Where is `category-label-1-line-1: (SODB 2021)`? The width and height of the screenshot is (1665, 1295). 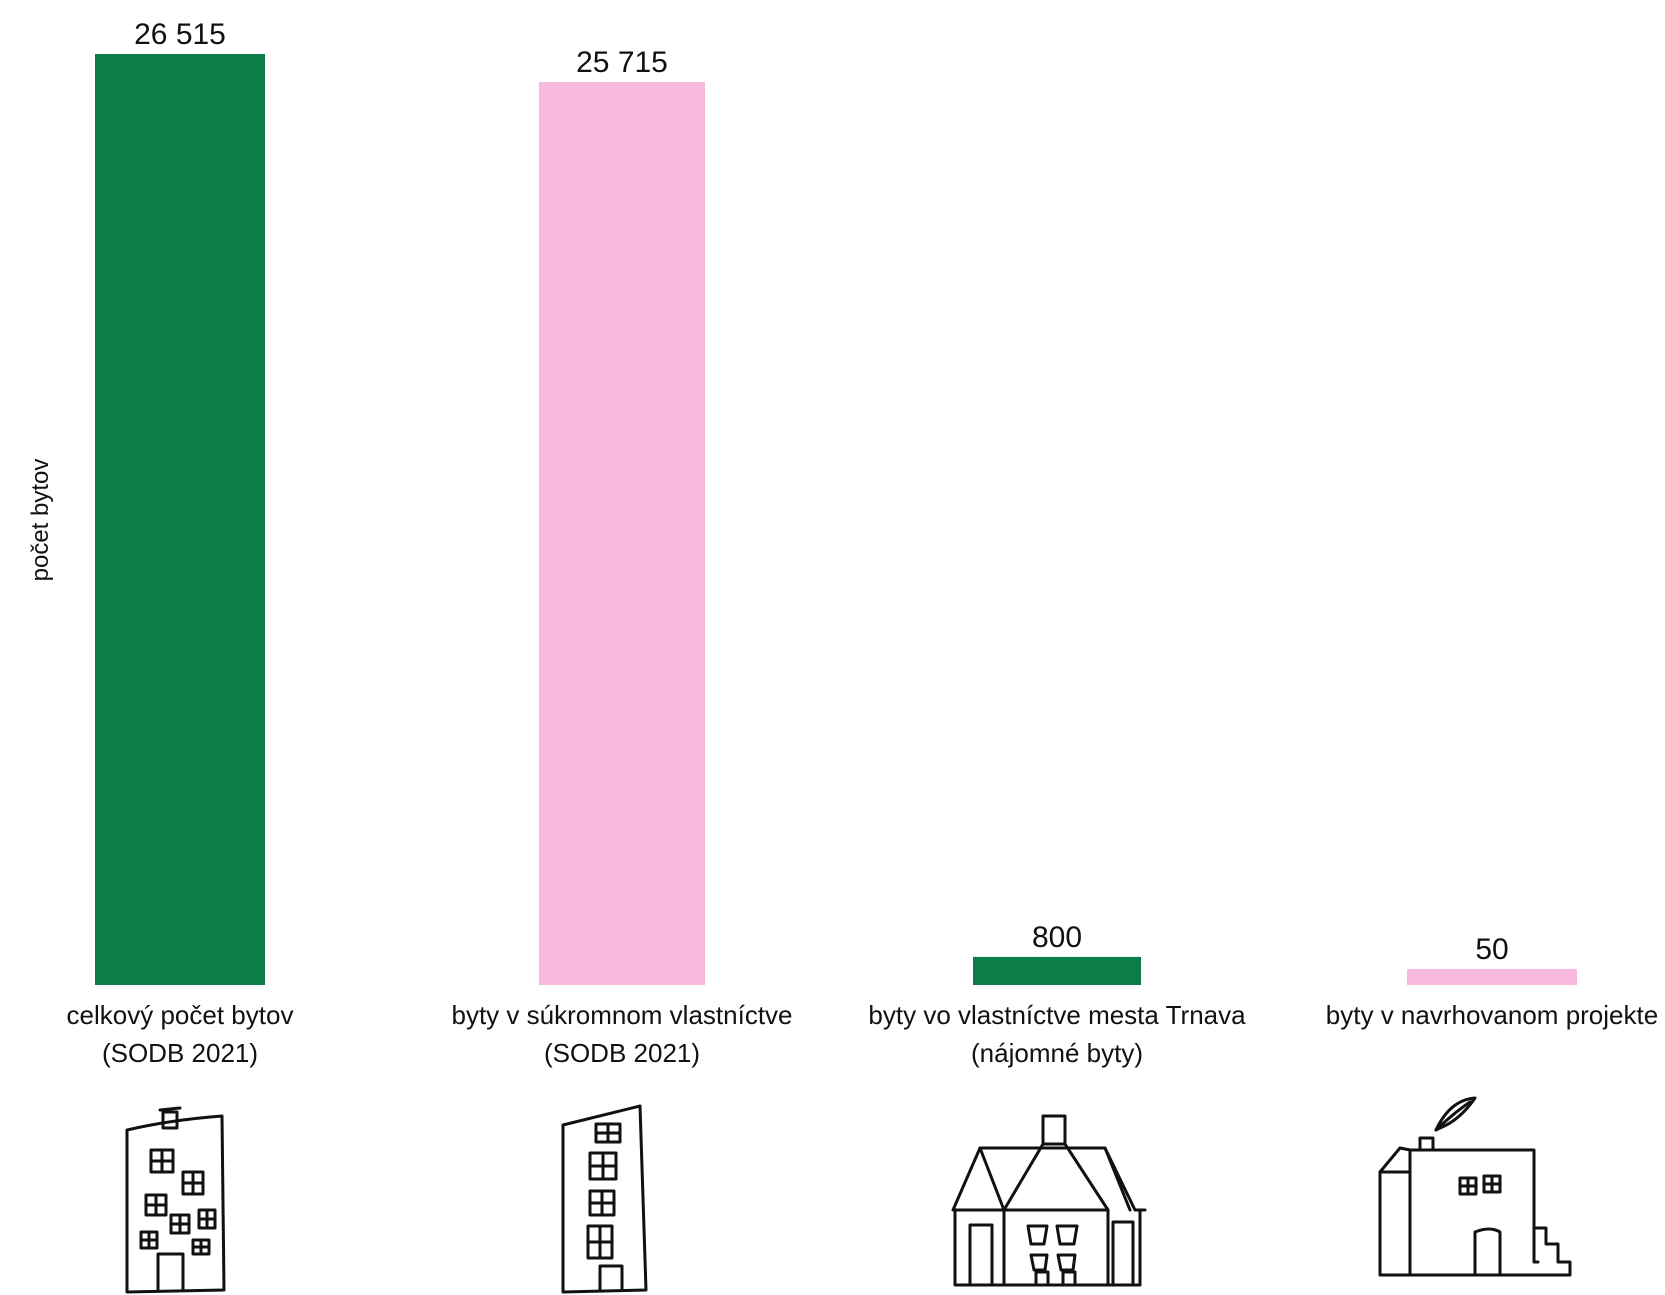
category-label-1-line-1: (SODB 2021) is located at coordinates (622, 1053).